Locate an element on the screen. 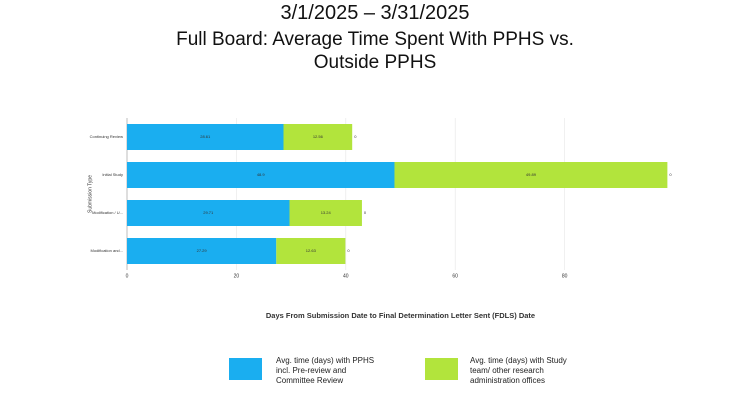  bar-label: 27.29 is located at coordinates (202, 250).